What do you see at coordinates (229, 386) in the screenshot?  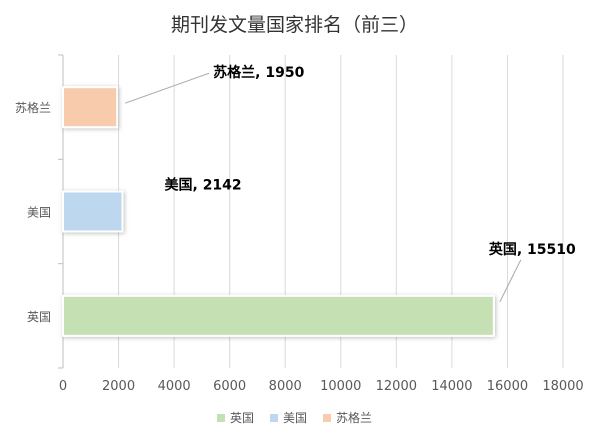 I see `x-tick-label-3: 6000` at bounding box center [229, 386].